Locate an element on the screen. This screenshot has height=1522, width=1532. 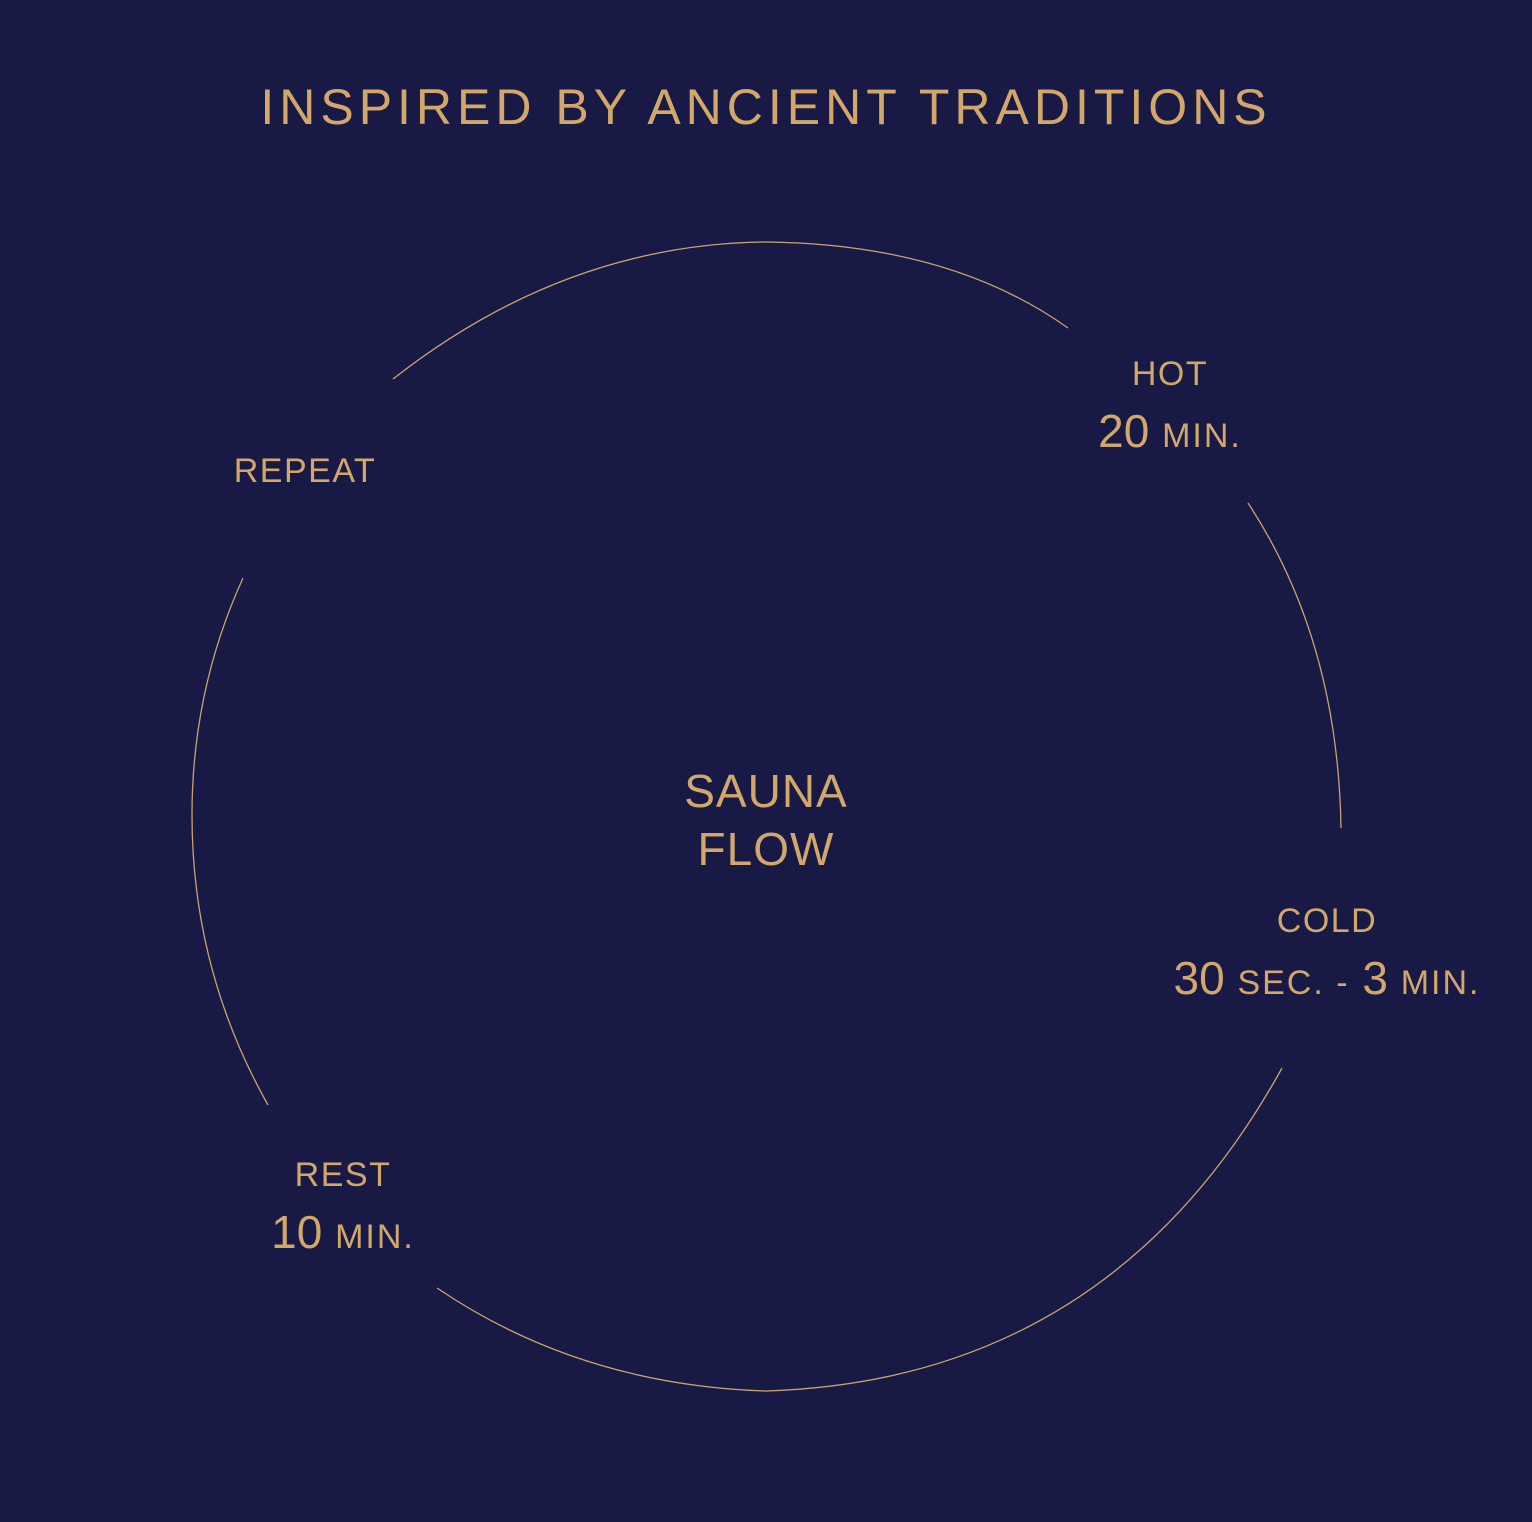
stage-rest-name: REST is located at coordinates (343, 1175).